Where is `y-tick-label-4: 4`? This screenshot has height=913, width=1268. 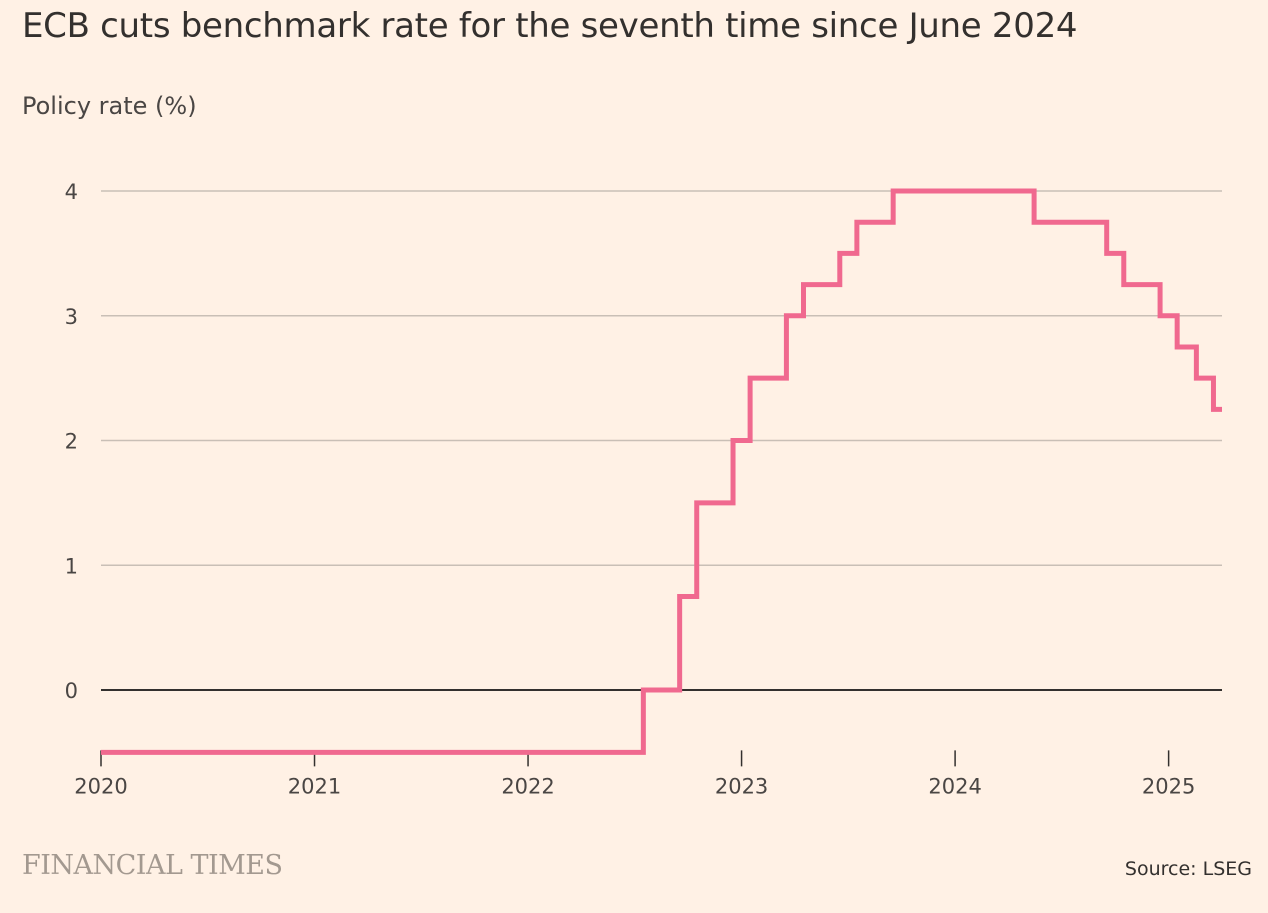 y-tick-label-4: 4 is located at coordinates (71, 192).